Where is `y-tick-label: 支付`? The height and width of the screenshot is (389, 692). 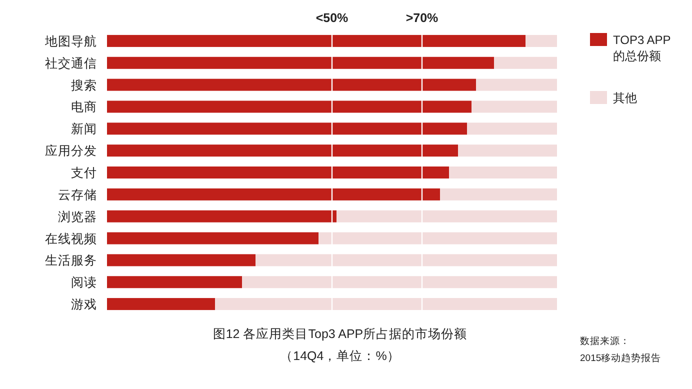
y-tick-label: 支付 is located at coordinates (84, 173).